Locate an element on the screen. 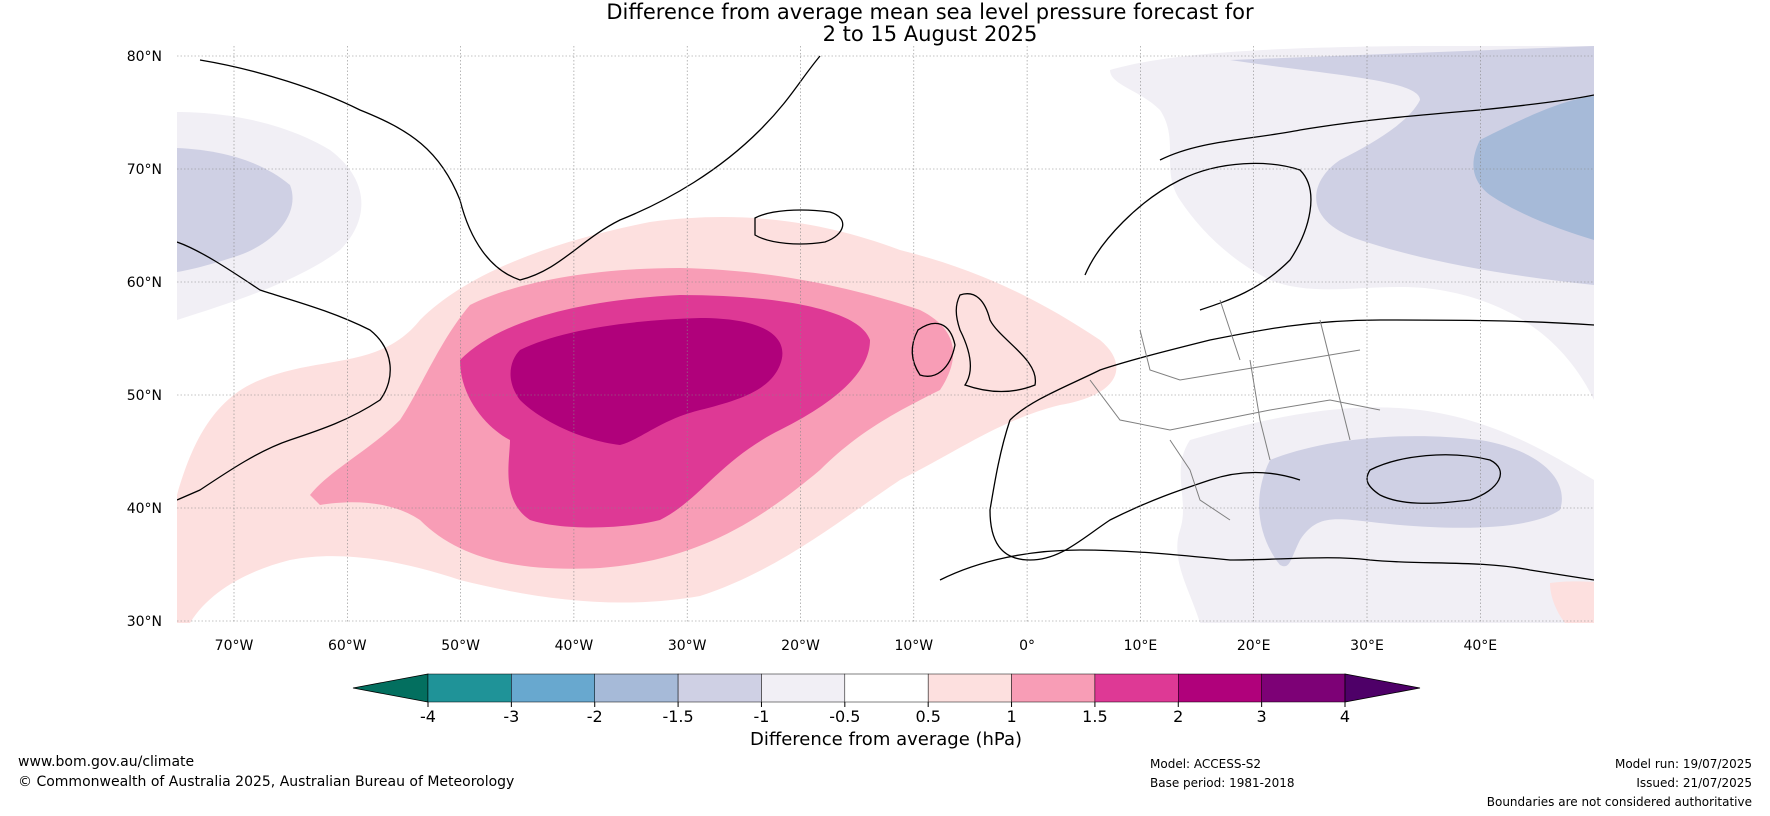  lon-label: 40°E is located at coordinates (1480, 646).